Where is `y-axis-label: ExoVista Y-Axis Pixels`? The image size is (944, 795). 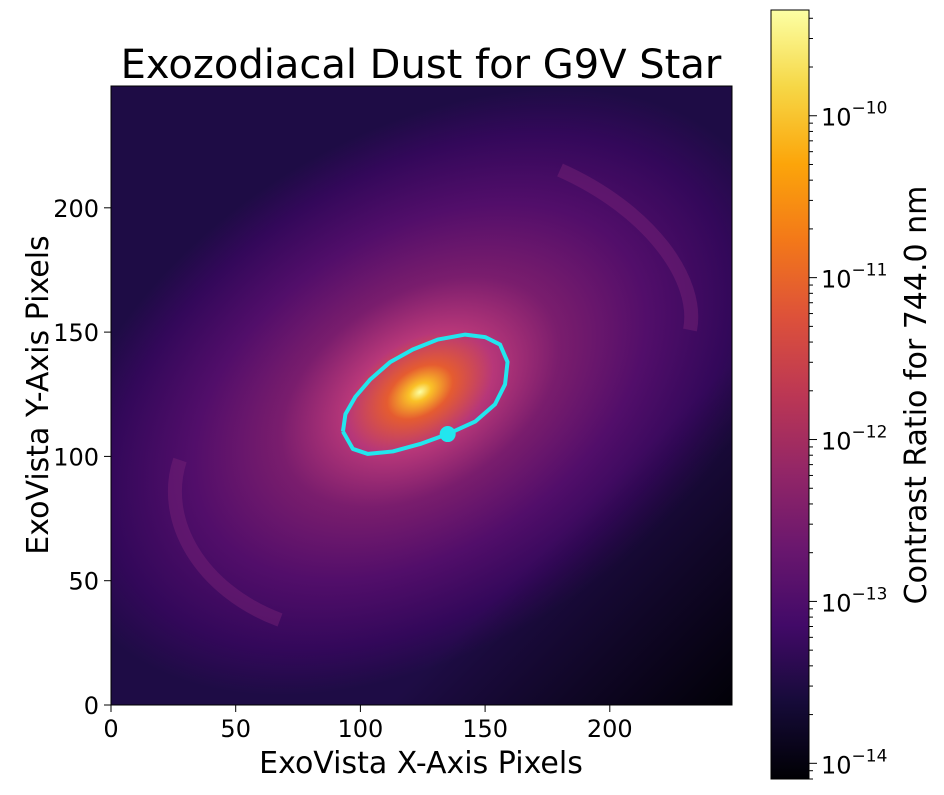 y-axis-label: ExoVista Y-Axis Pixels is located at coordinates (38, 394).